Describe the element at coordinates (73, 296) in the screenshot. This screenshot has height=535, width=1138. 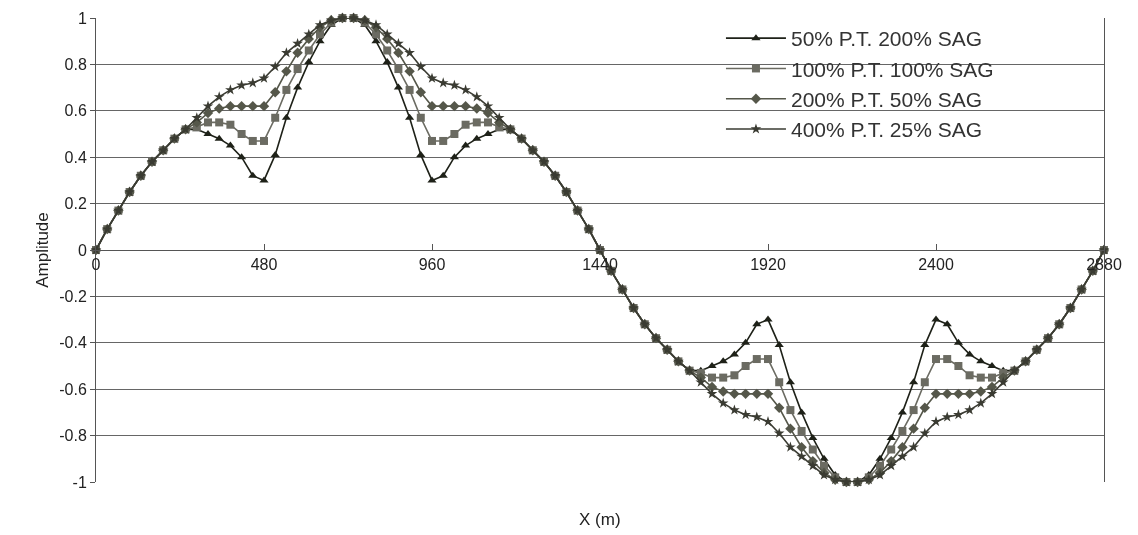
I see `y-tick-label: -0.2` at that location.